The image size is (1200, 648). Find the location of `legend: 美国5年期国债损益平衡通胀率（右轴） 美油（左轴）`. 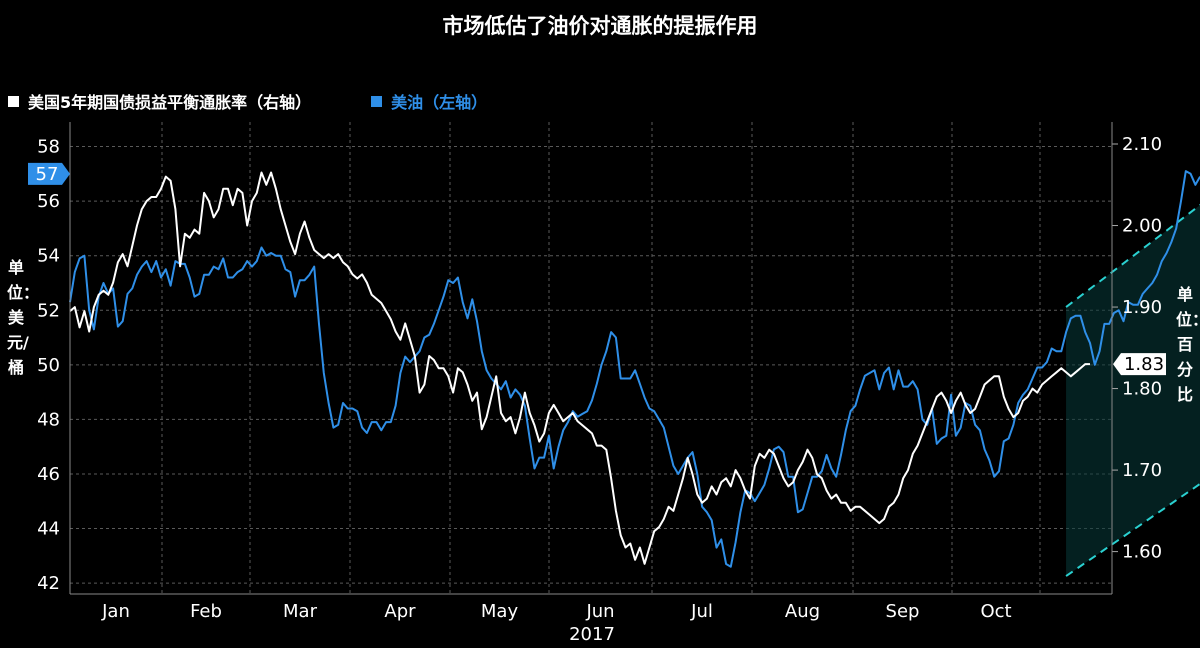

legend: 美国5年期国债损益平衡通胀率（右轴） 美油（左轴） is located at coordinates (277, 101).